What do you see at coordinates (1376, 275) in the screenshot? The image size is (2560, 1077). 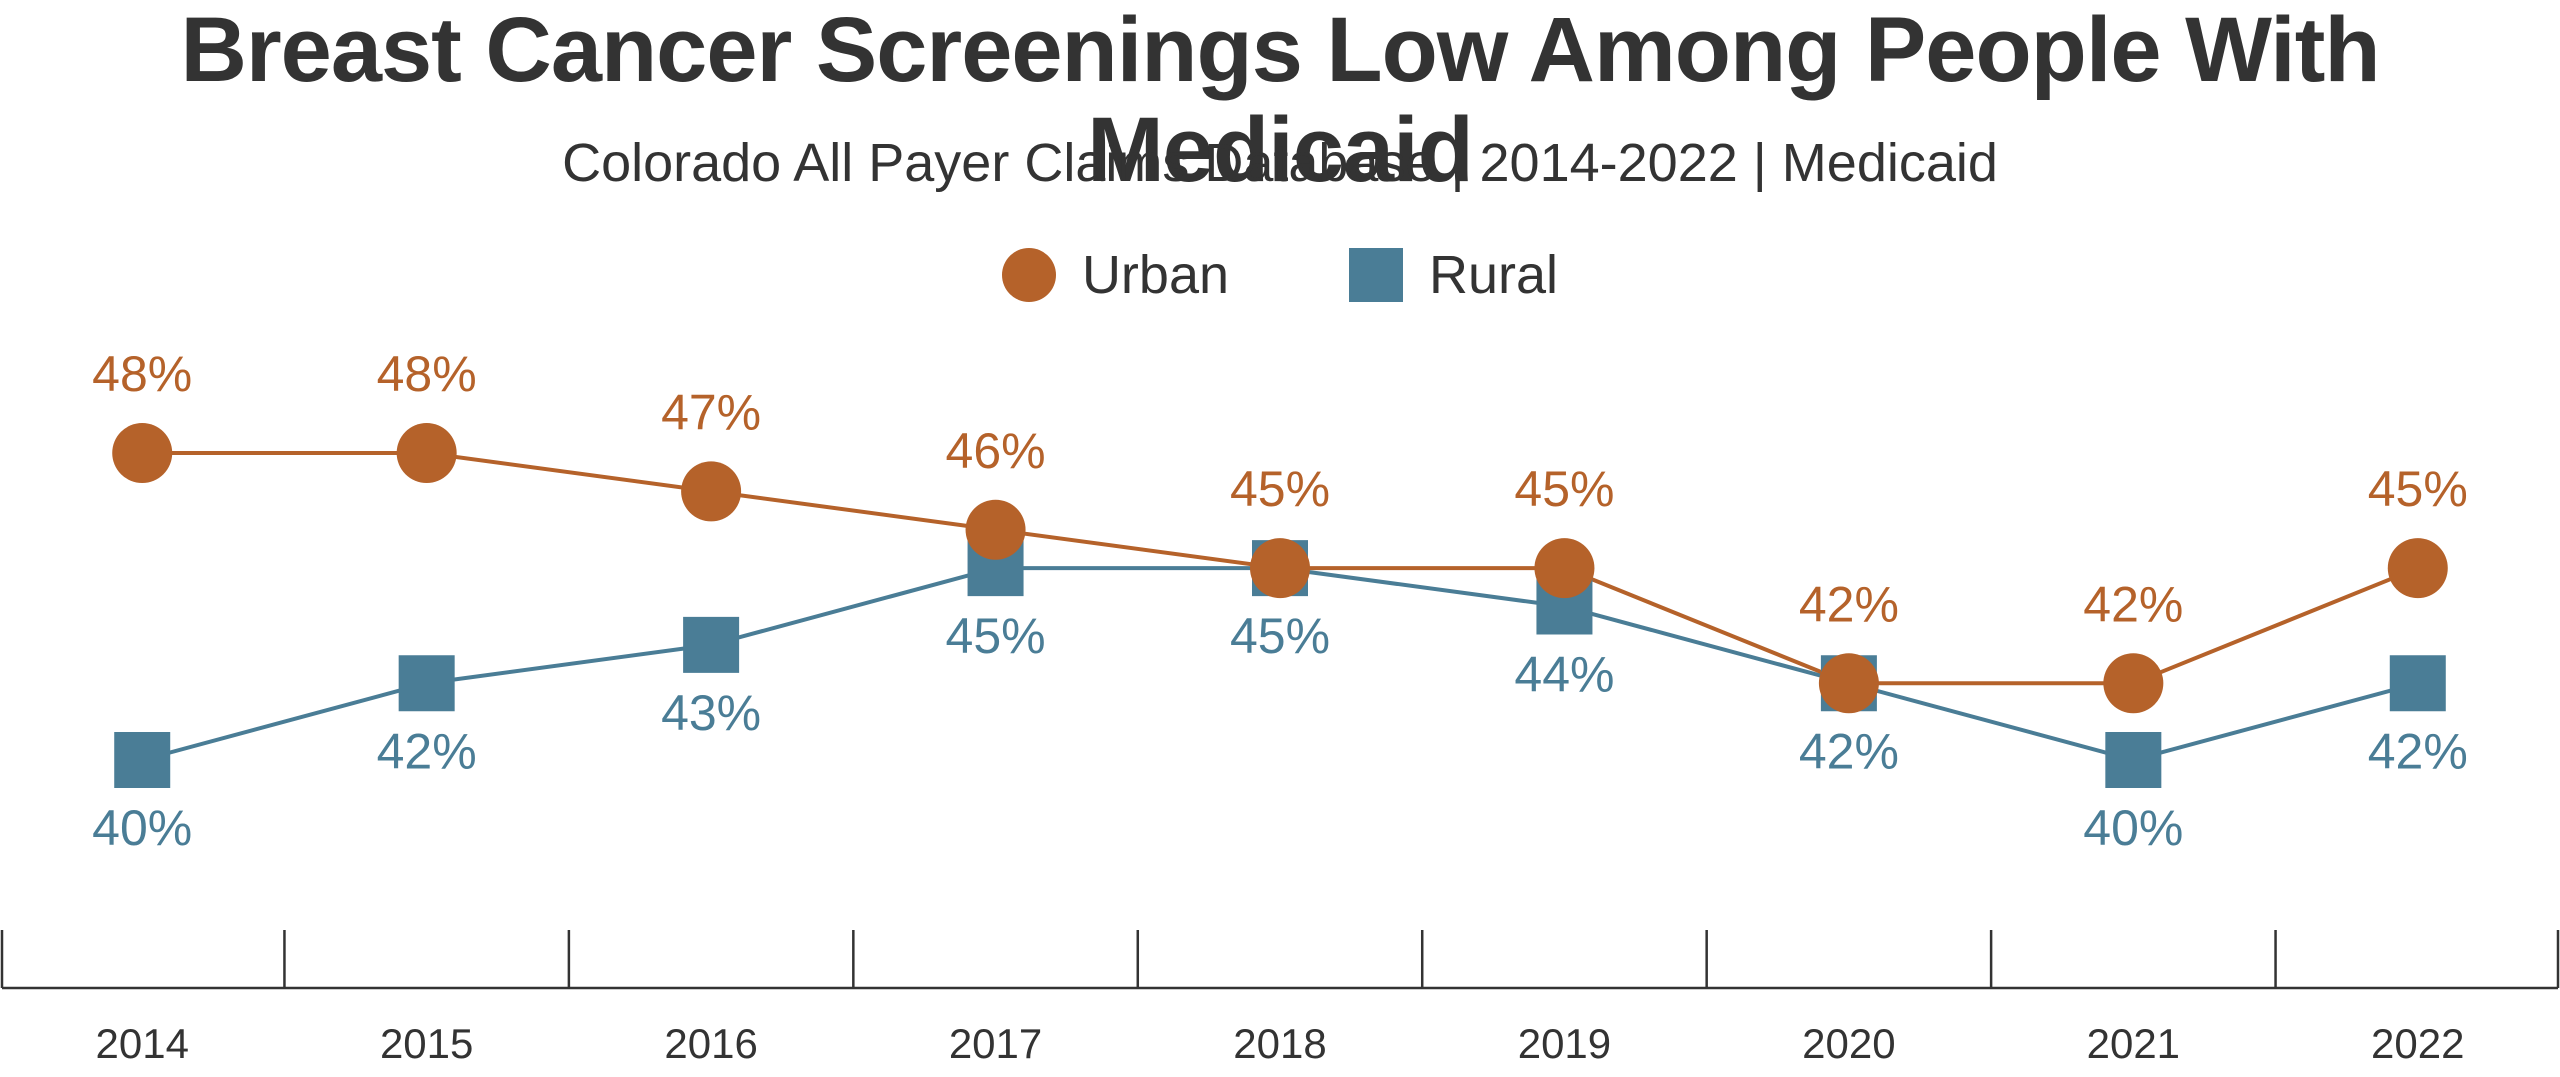 I see `legend-marker-rural` at bounding box center [1376, 275].